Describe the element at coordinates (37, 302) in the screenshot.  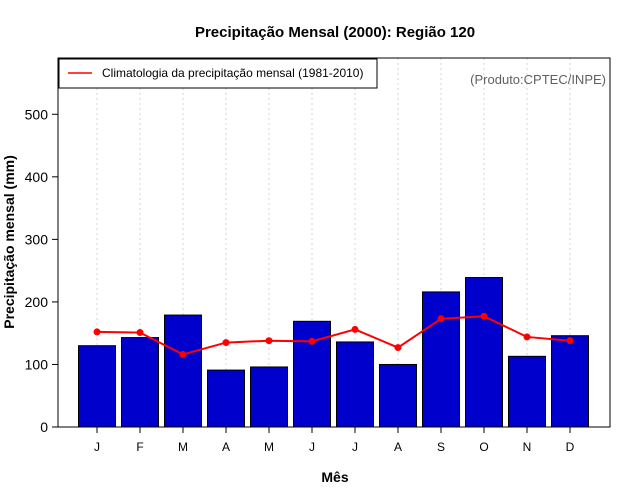
I see `y-tick-label: 200` at that location.